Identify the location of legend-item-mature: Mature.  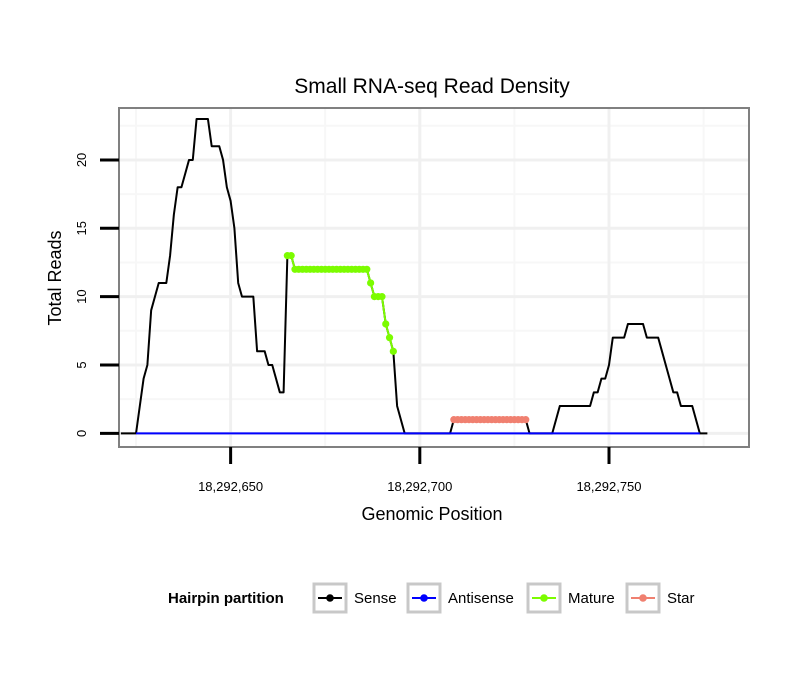
(570, 598).